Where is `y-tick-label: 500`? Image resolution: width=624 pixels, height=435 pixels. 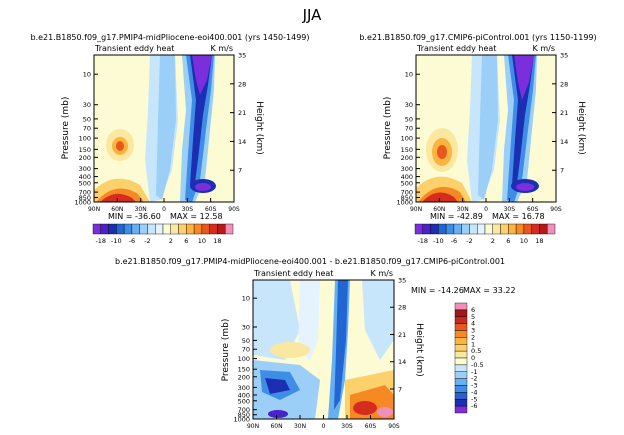
y-tick-label: 500 is located at coordinates (244, 401).